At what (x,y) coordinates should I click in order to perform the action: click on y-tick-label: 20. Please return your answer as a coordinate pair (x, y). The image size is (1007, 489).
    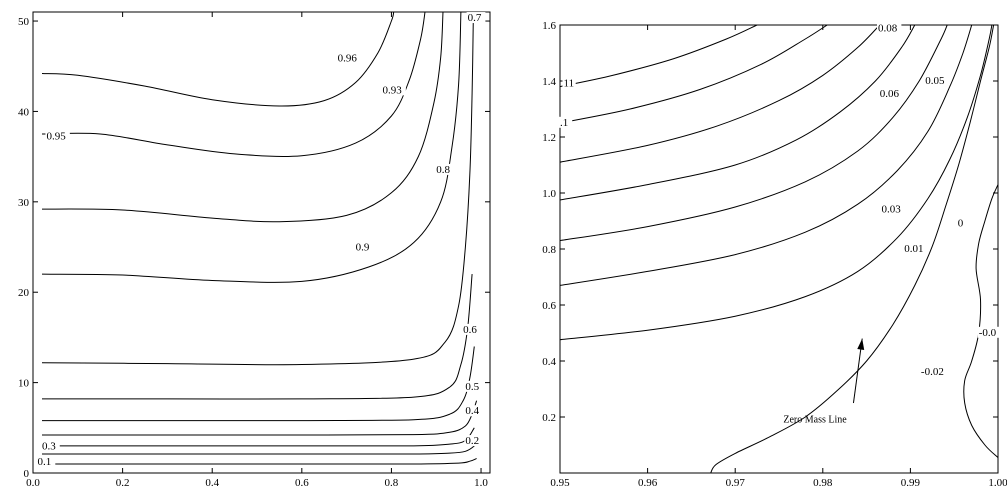
    Looking at the image, I should click on (24, 293).